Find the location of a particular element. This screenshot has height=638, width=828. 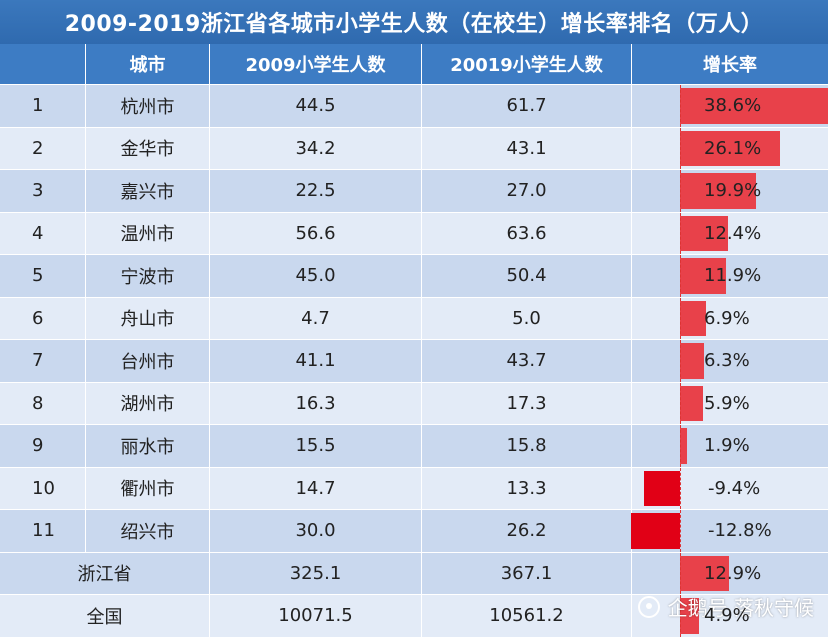

value-2009-cell: 41.1 is located at coordinates (316, 361).